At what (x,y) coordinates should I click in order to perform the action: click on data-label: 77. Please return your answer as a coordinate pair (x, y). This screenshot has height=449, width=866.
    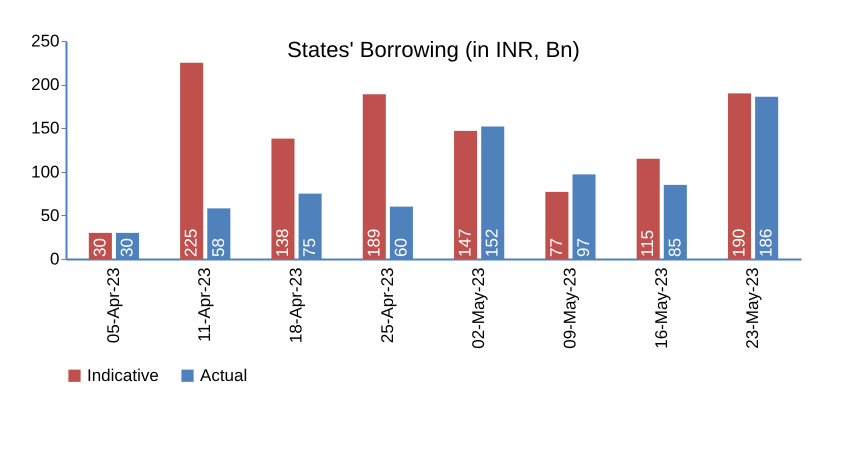
    Looking at the image, I should click on (556, 247).